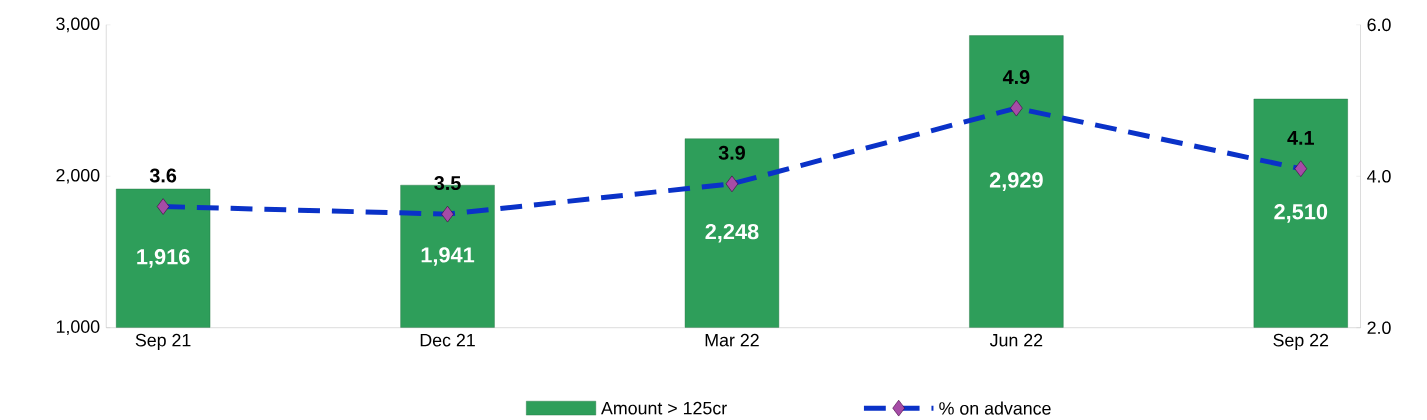 This screenshot has height=420, width=1427. I want to click on x-tick-label: Jun 22, so click(1016, 340).